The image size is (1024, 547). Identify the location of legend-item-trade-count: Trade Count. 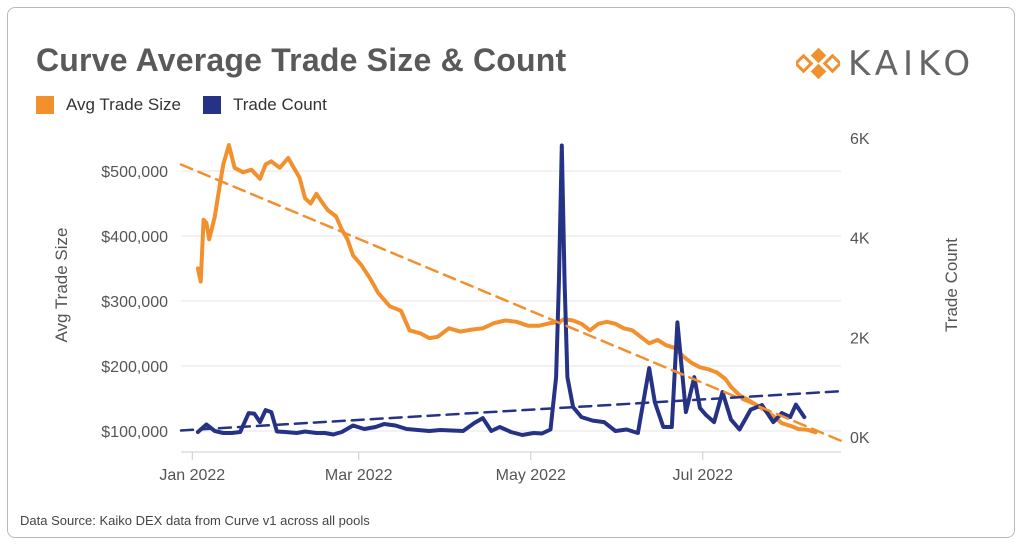
(264, 105).